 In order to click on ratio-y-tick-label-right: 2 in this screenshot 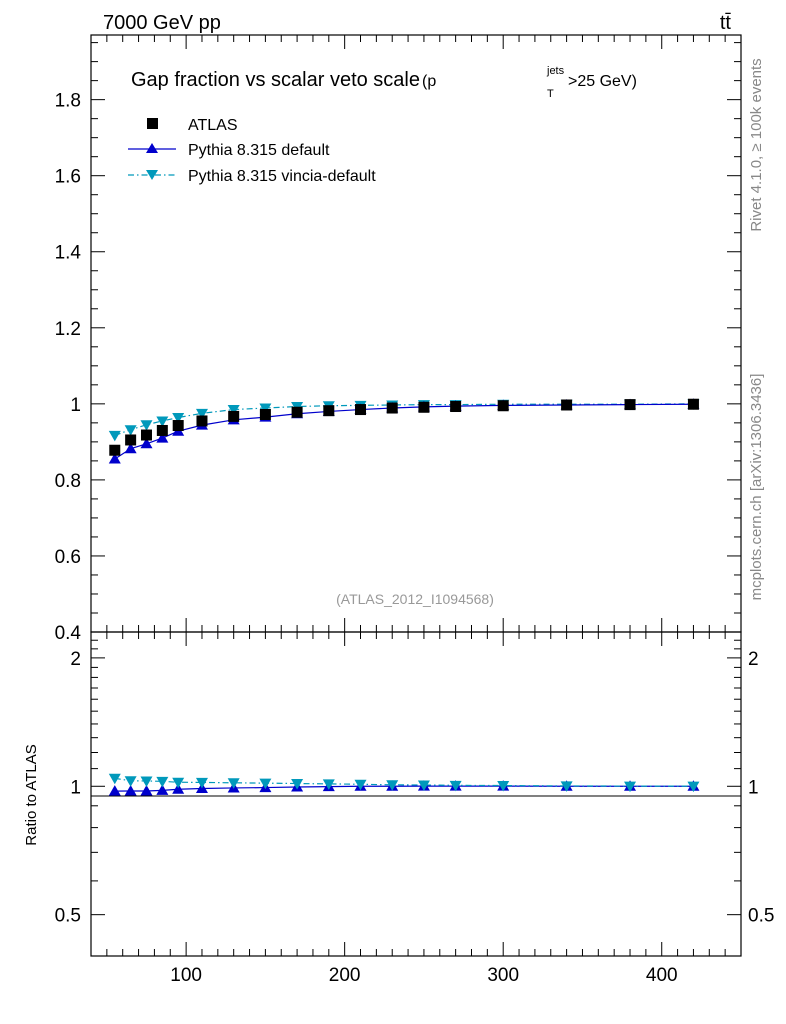, I will do `click(753, 659)`.